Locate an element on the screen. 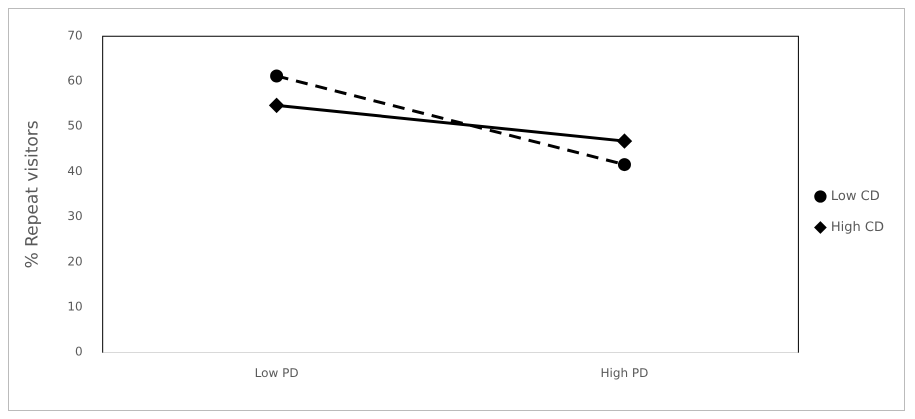  y-tick-label: 10 is located at coordinates (75, 307).